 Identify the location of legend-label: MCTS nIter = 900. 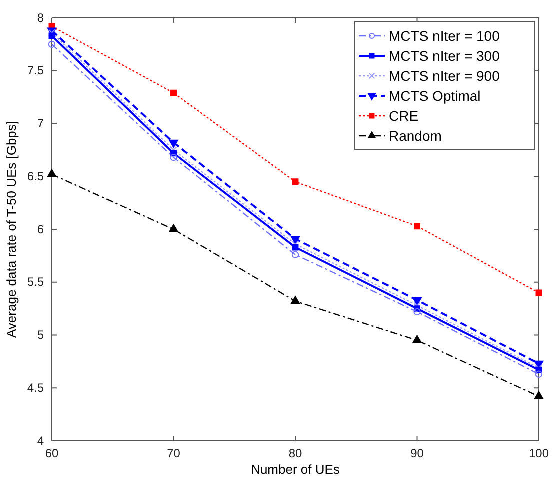
(444, 76).